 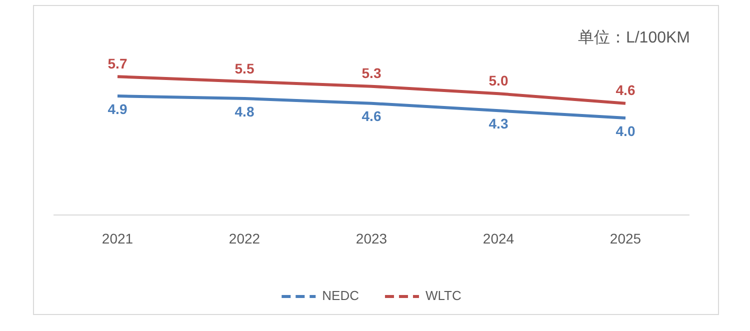 What do you see at coordinates (118, 108) in the screenshot?
I see `data-label: 4.9` at bounding box center [118, 108].